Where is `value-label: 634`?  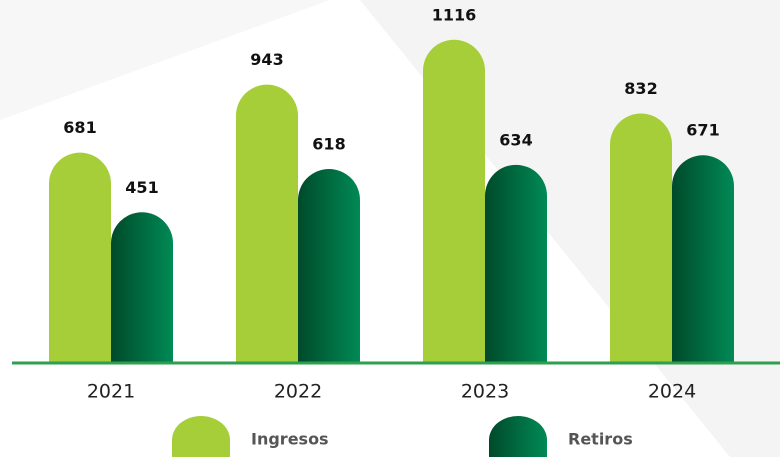 value-label: 634 is located at coordinates (515, 139).